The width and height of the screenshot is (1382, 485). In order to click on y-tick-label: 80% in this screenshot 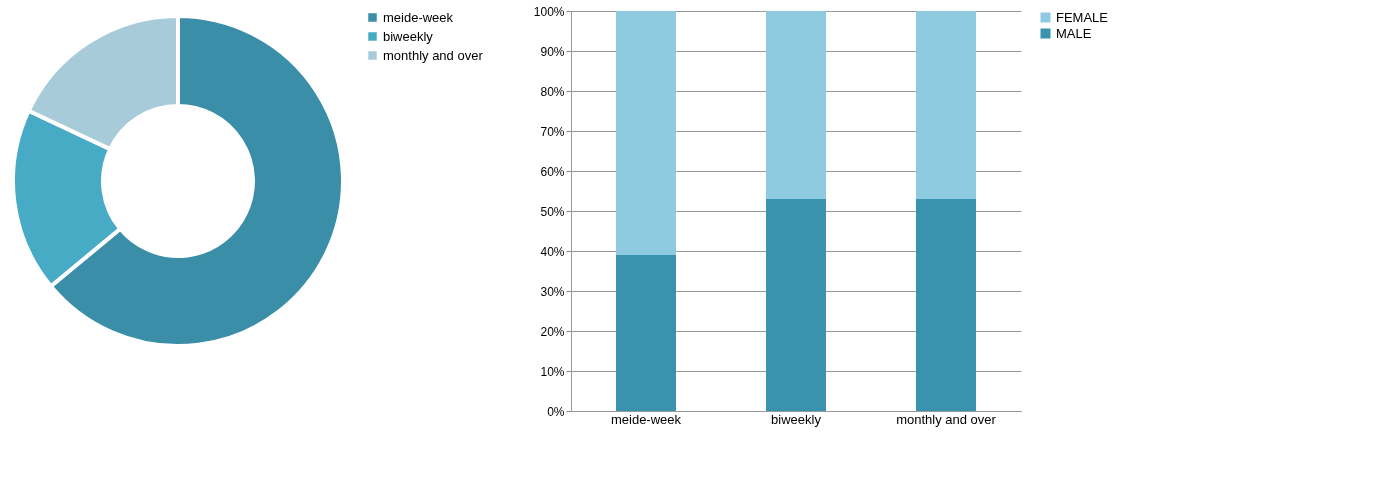, I will do `click(552, 91)`.